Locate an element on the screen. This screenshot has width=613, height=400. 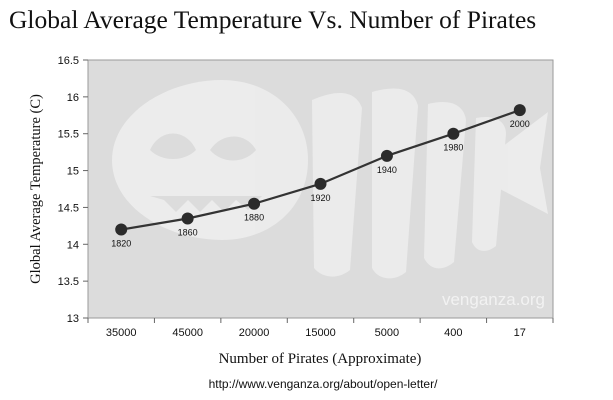
y-tick-label: 15.5 is located at coordinates (68, 135).